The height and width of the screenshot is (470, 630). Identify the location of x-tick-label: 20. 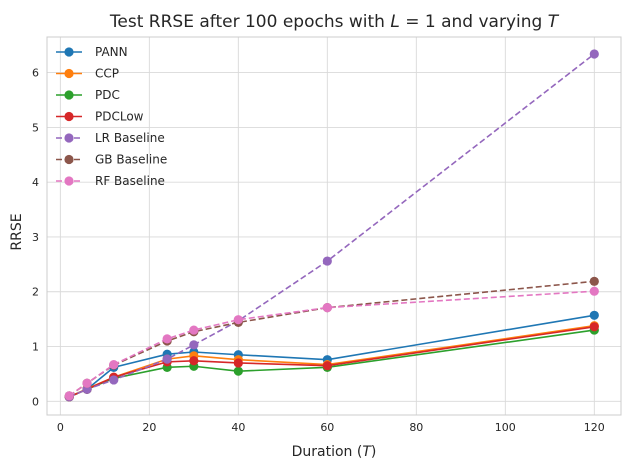
(149, 427).